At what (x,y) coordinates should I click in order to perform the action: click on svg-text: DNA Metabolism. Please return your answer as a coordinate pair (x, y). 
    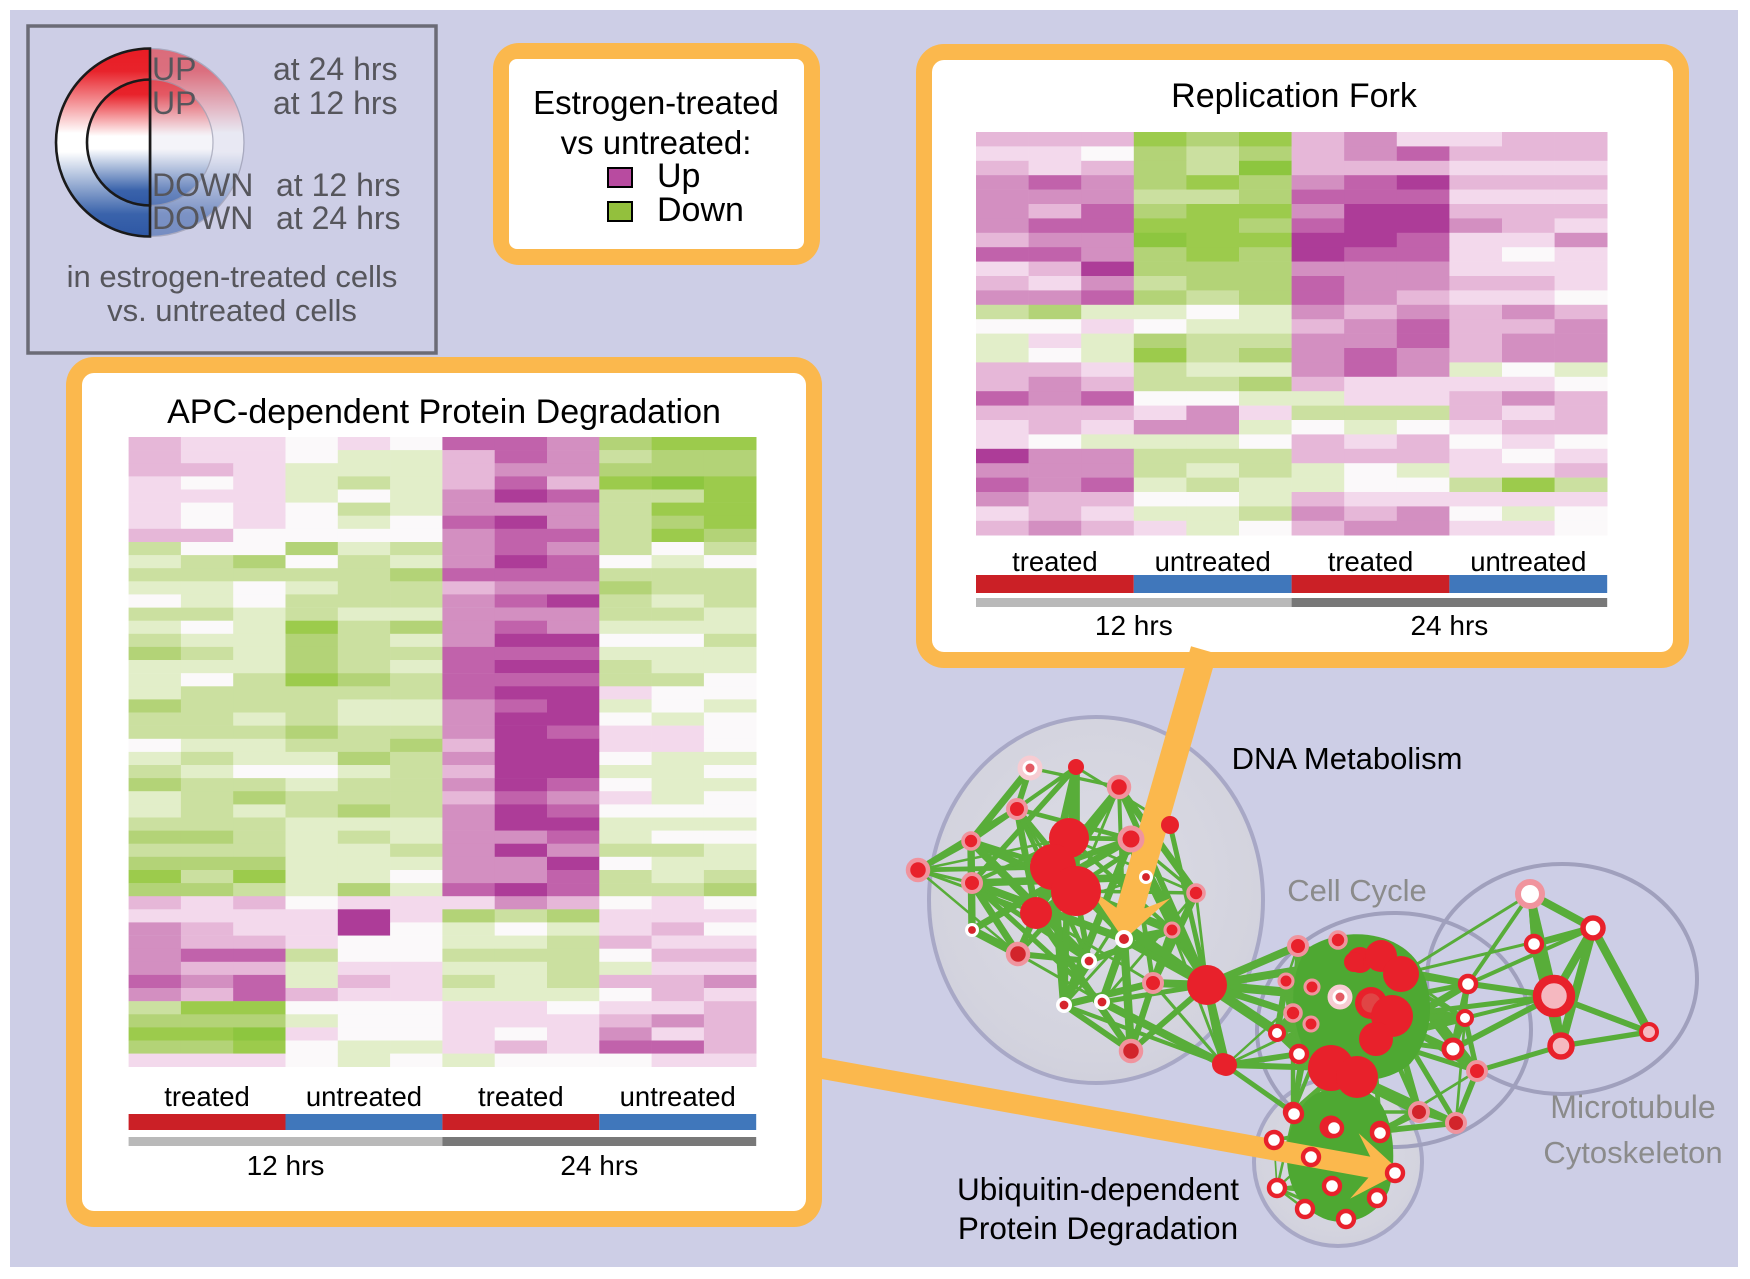
    Looking at the image, I should click on (1347, 758).